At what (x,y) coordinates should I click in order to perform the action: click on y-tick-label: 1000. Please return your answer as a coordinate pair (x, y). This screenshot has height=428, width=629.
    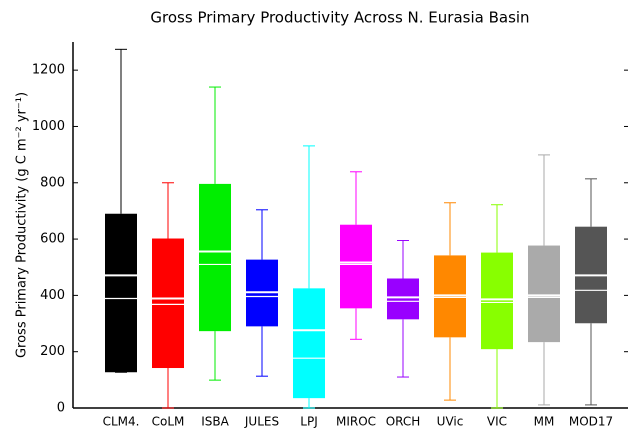
    Looking at the image, I should click on (48, 126).